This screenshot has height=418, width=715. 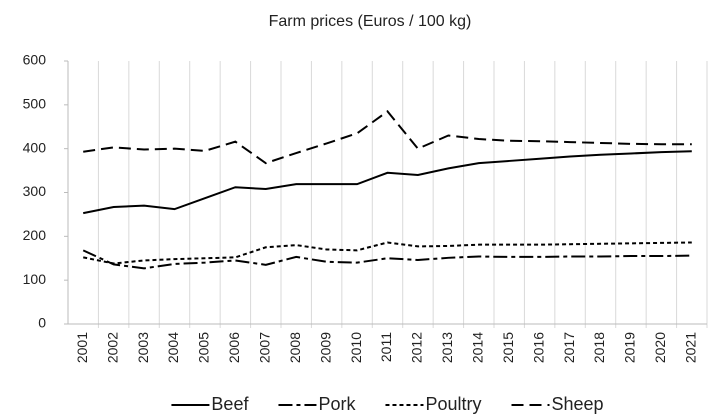 What do you see at coordinates (630, 347) in the screenshot?
I see `x-tick-label: 2019` at bounding box center [630, 347].